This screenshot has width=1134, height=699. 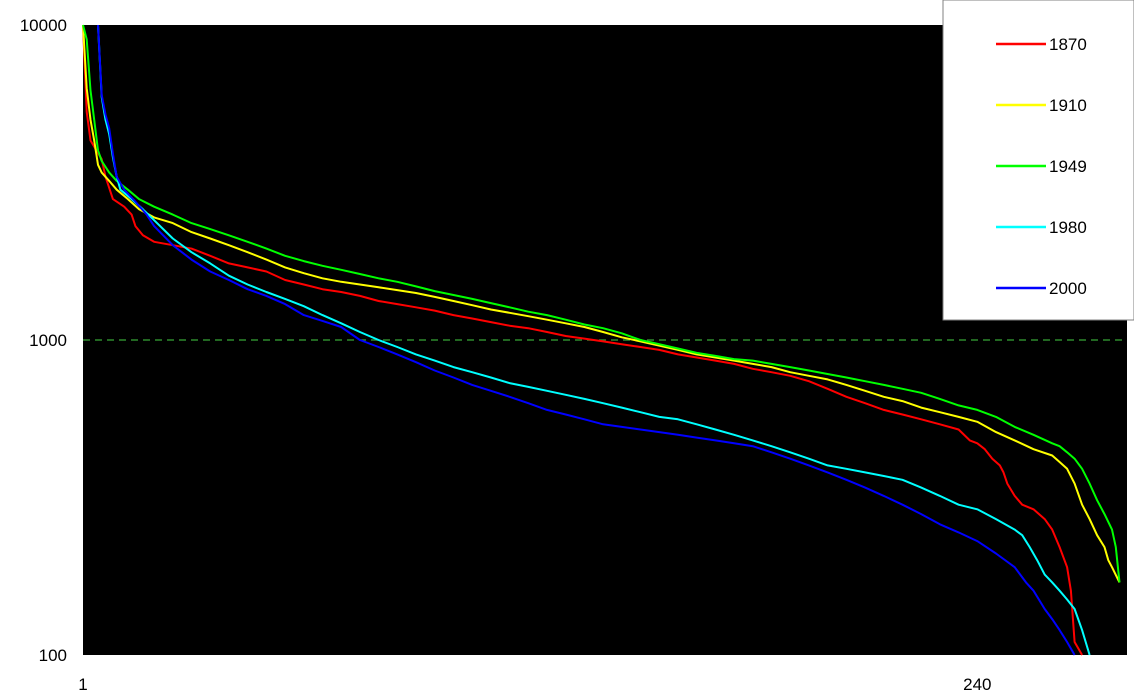 I want to click on legend: 1870 1910 1949 1980 2000, so click(x=1038, y=160).